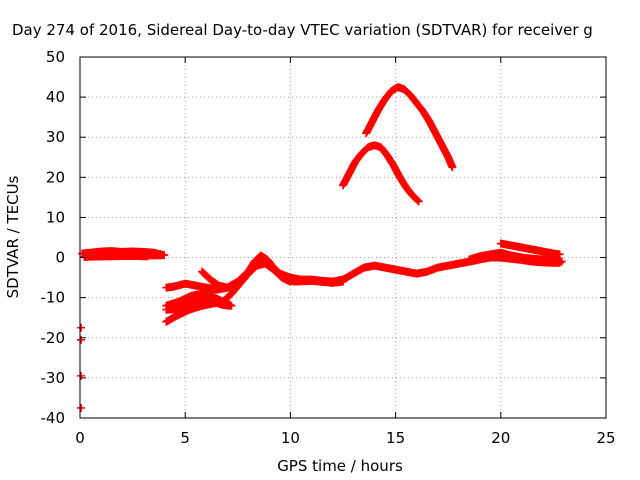  Describe the element at coordinates (80, 438) in the screenshot. I see `x-tick-label: 0` at that location.